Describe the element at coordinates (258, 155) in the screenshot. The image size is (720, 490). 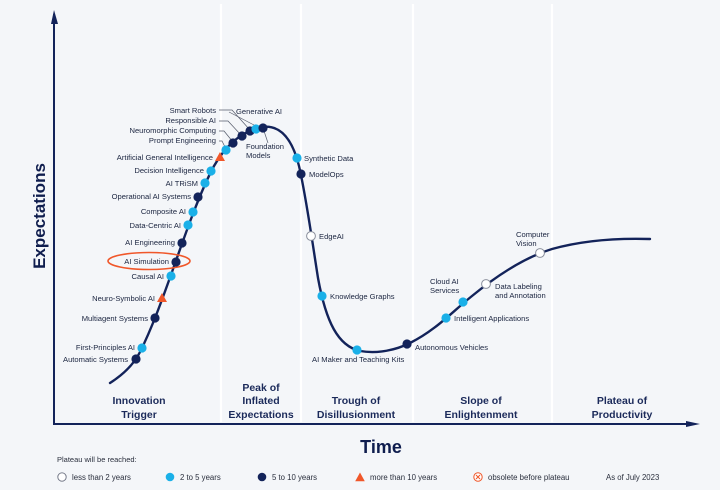
I see `label-foundation-models-l2: Models` at that location.